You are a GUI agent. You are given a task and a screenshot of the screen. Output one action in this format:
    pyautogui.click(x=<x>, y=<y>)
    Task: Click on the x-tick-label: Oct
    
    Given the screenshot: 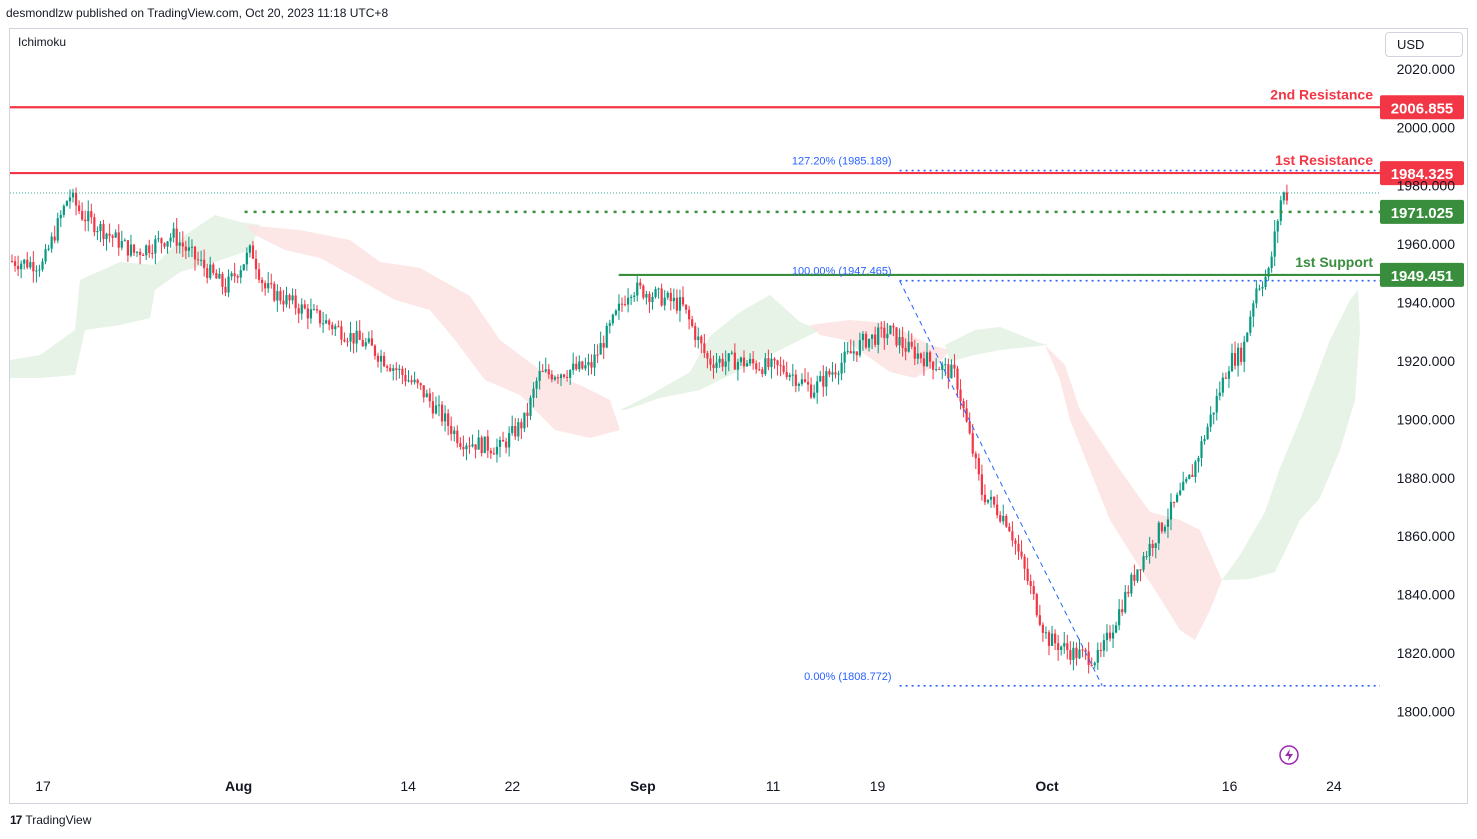 What is the action you would take?
    pyautogui.click(x=1047, y=786)
    